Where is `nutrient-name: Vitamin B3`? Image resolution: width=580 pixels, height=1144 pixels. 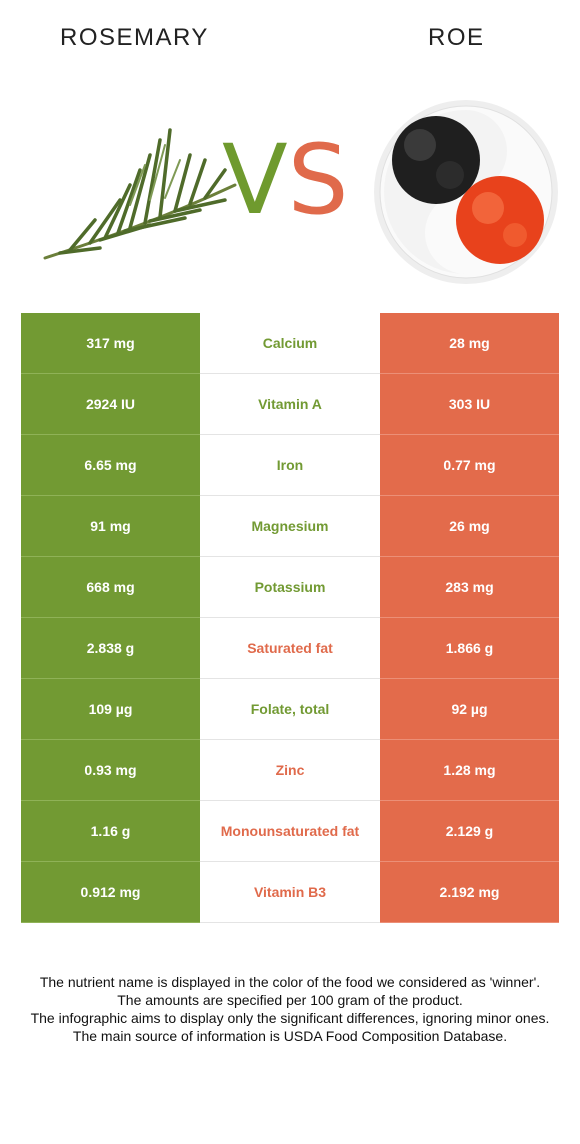
nutrient-name: Vitamin B3 is located at coordinates (290, 892).